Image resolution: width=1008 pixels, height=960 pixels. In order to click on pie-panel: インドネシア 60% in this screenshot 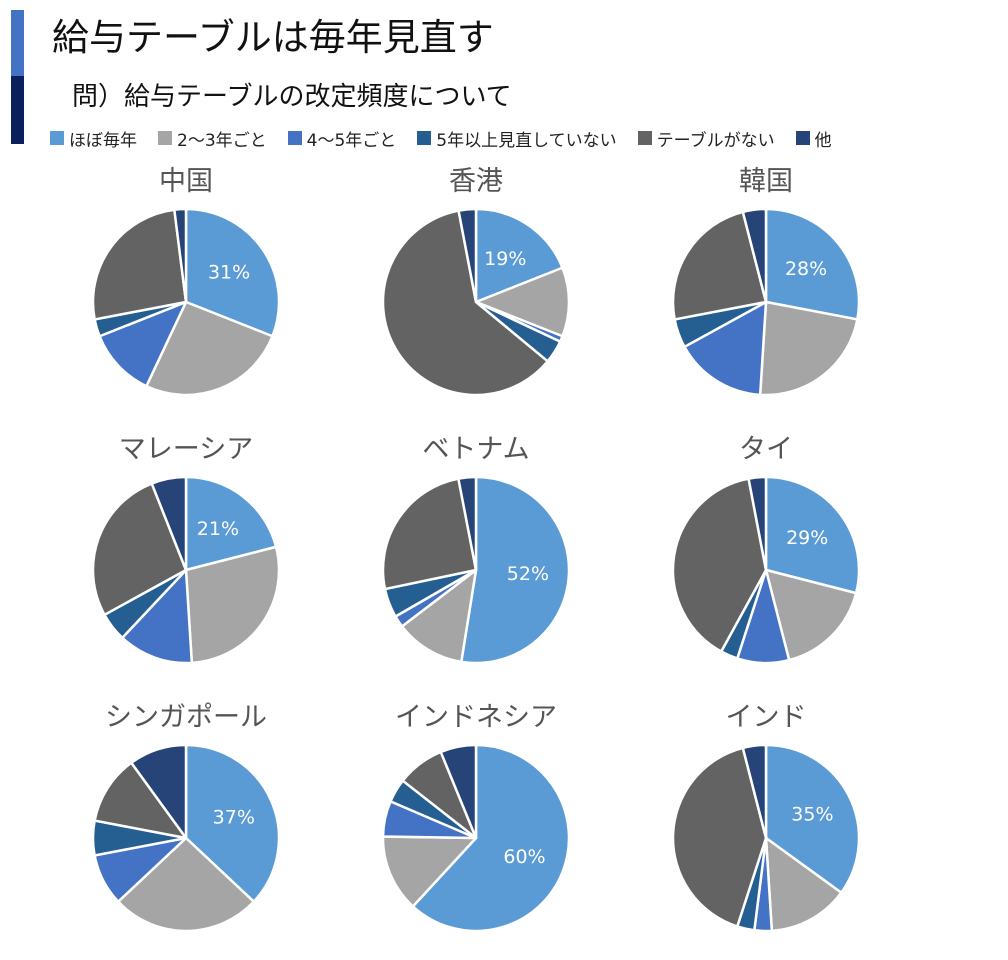, I will do `click(476, 830)`.